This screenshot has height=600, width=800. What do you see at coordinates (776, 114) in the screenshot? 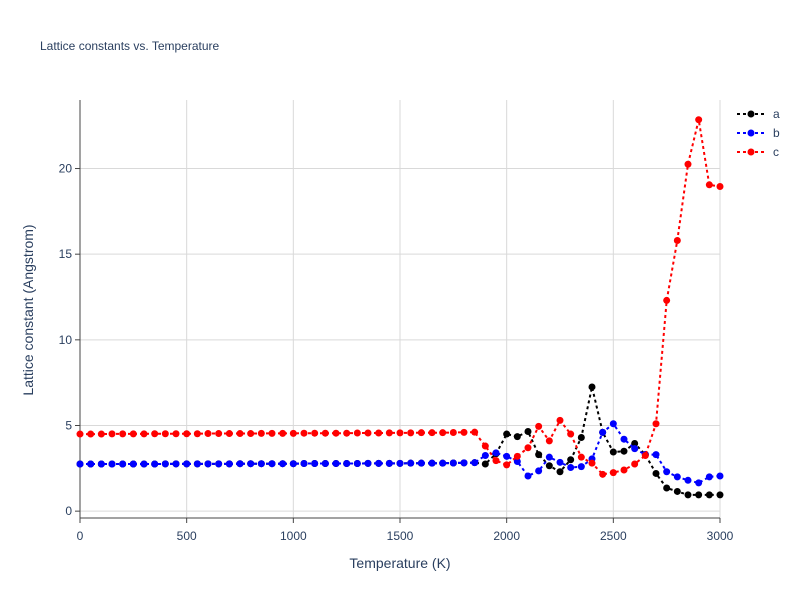
I see `legend-label: a` at bounding box center [776, 114].